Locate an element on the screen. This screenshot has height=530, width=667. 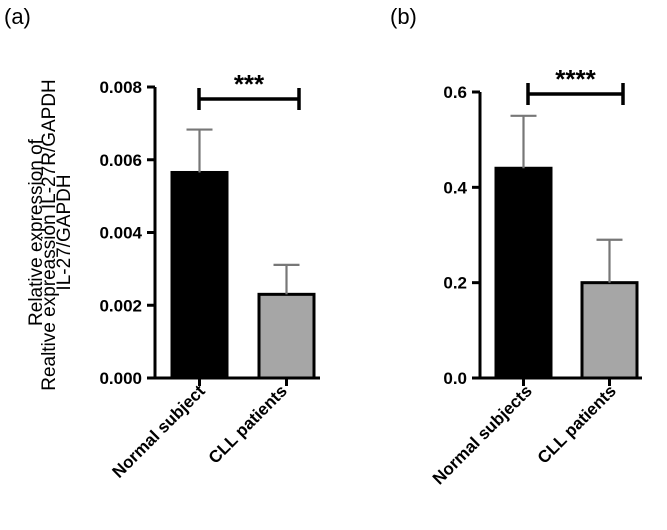
y-tick-label: 0.4 is located at coordinates (455, 187).